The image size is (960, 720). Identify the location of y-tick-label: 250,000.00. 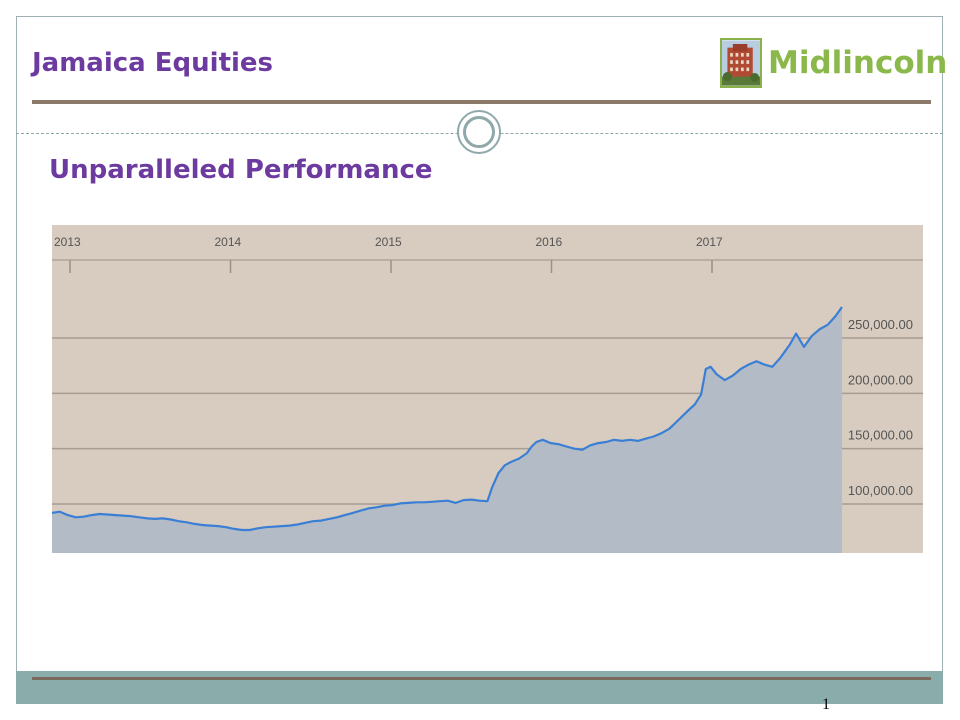
(880, 324).